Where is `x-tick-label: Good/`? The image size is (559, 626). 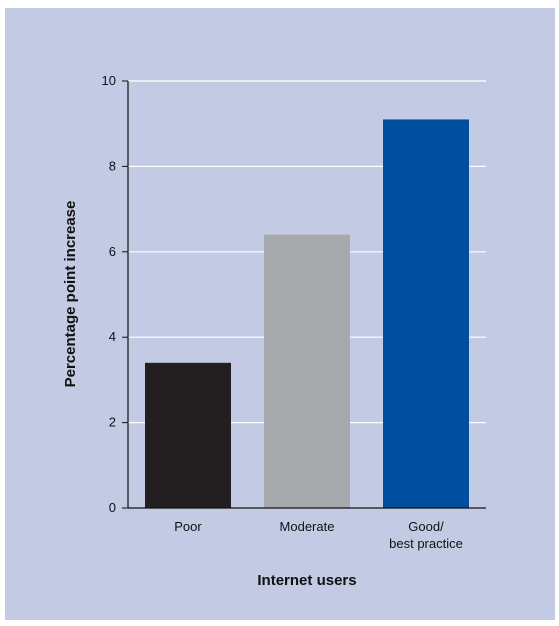
x-tick-label: Good/ is located at coordinates (426, 526).